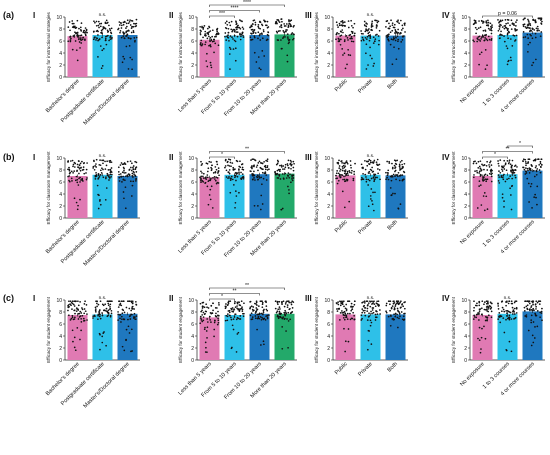  I want to click on y-tick-label: 4, so click(192, 195).